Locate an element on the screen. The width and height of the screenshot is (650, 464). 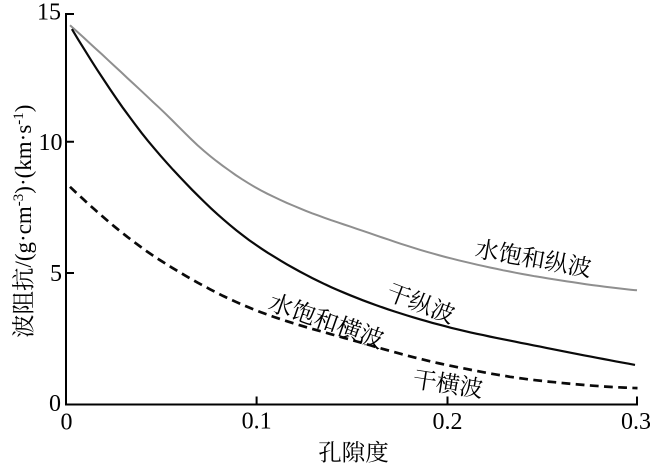
svg-text: 0.2 is located at coordinates (448, 422).